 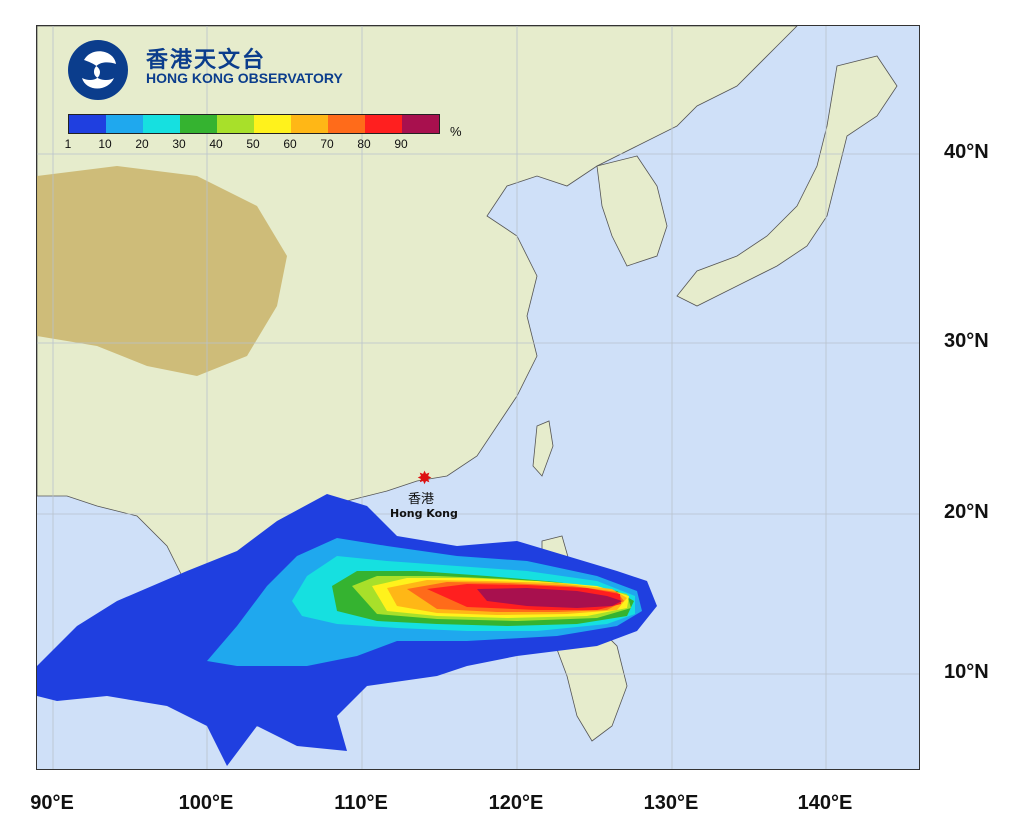 What do you see at coordinates (966, 341) in the screenshot?
I see `lat-label-30n: 30°N` at bounding box center [966, 341].